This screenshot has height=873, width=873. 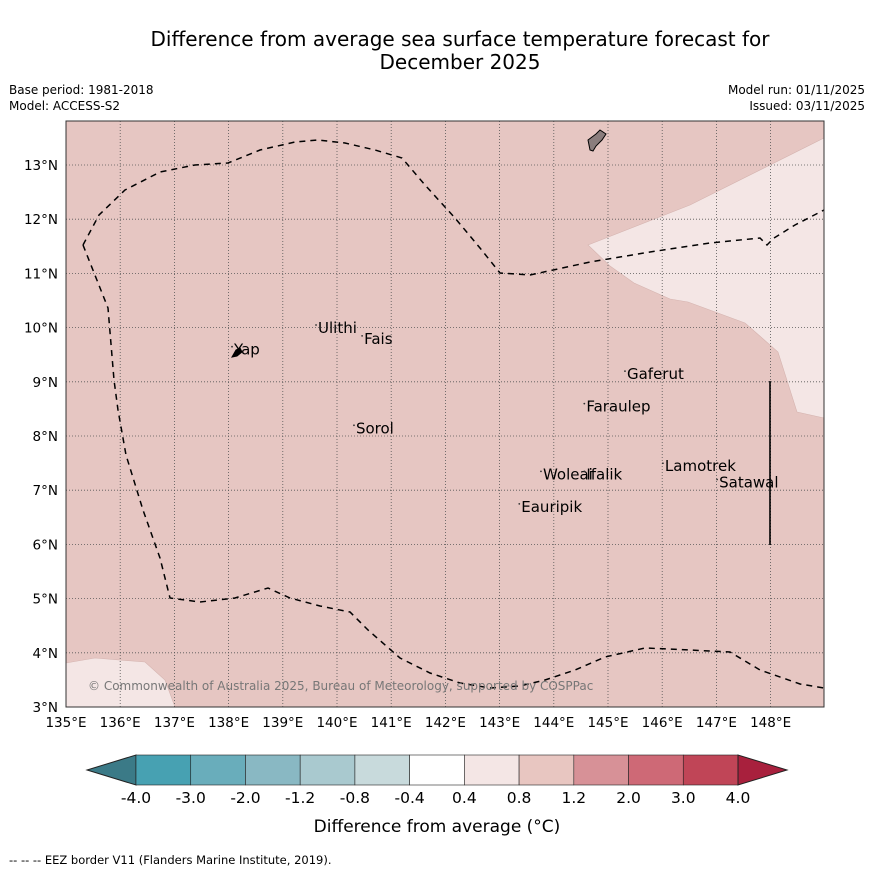 What do you see at coordinates (453, 207) in the screenshot?
I see `eez-border-line` at bounding box center [453, 207].